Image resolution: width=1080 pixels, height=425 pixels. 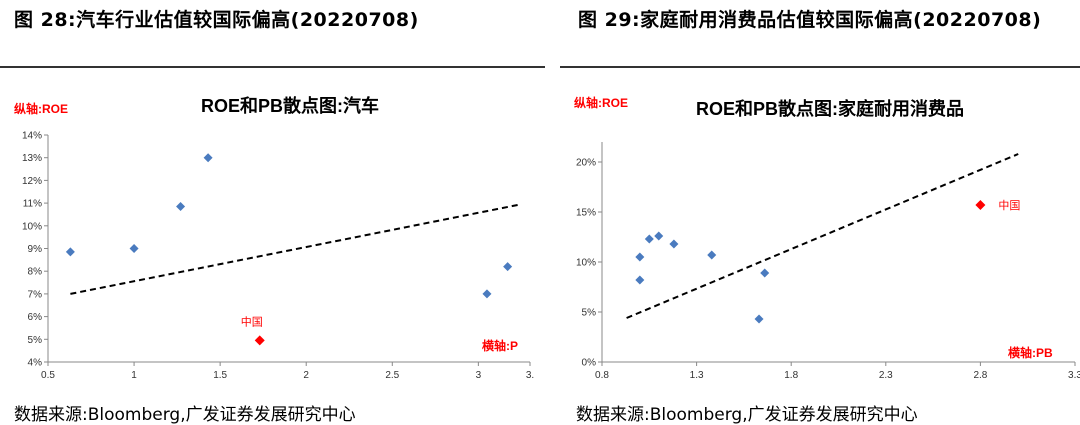 I want to click on y-tick-label: 11%, so click(x=32, y=204).